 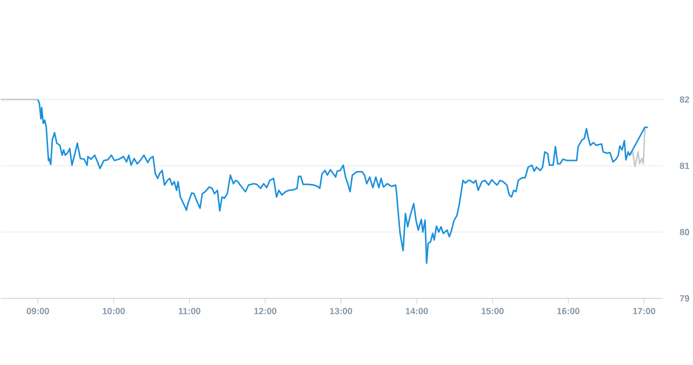 I want to click on x-tick-label: 11:00, so click(x=189, y=311).